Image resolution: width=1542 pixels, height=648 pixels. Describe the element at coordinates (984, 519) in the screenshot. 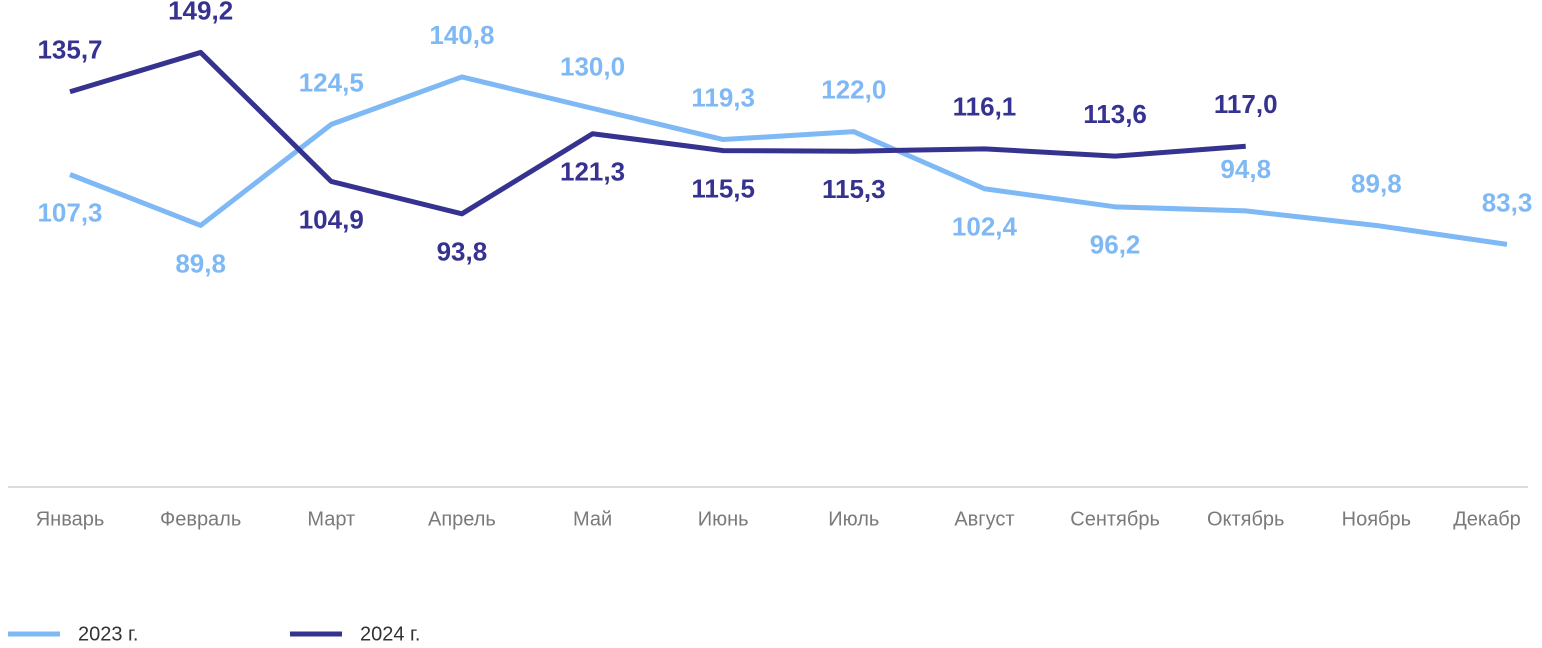

I see `x-tick-label: Август` at that location.